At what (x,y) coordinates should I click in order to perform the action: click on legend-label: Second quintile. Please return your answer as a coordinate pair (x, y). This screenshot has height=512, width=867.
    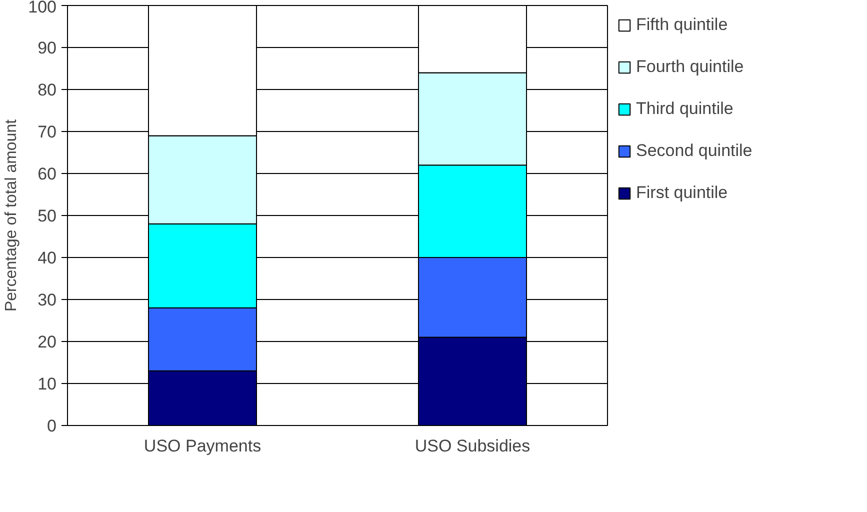
    Looking at the image, I should click on (694, 151).